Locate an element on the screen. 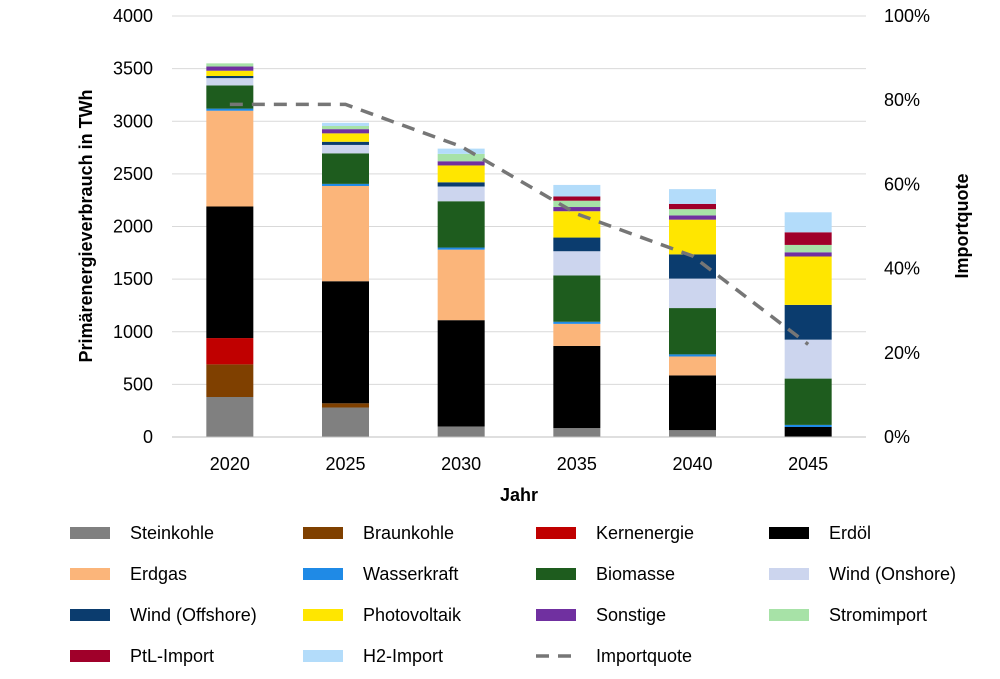  bar-segment-kernenergie-2020 is located at coordinates (230, 351).